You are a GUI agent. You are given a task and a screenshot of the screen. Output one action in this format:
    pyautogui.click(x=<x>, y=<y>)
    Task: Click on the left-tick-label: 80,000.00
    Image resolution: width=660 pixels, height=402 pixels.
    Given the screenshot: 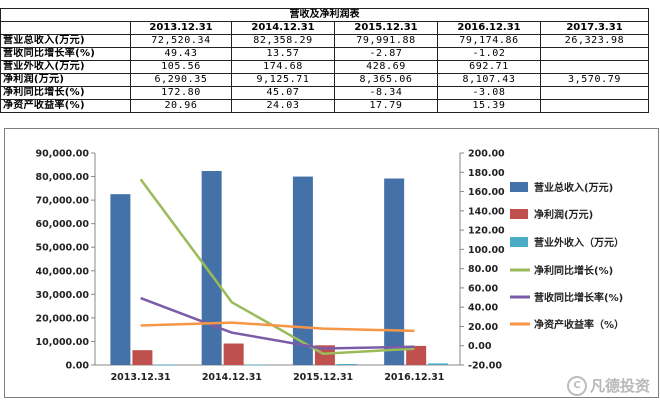 What is the action you would take?
    pyautogui.click(x=63, y=177)
    